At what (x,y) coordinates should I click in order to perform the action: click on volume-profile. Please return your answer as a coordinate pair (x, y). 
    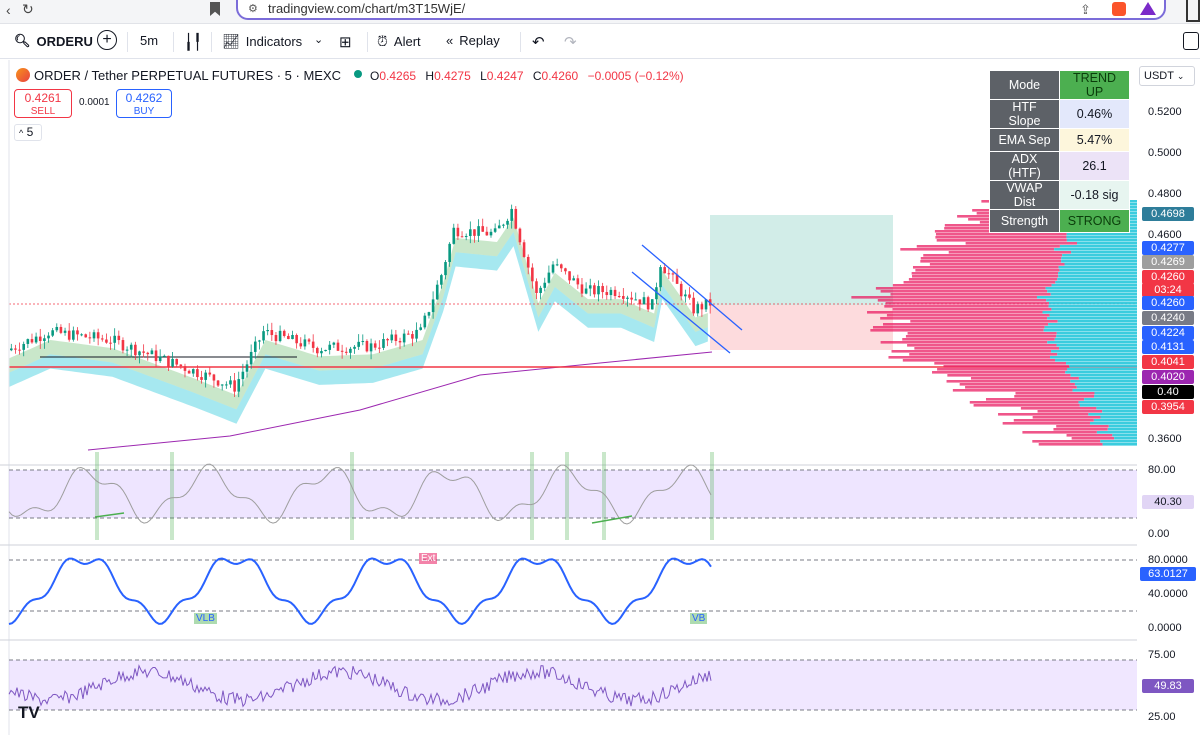
    Looking at the image, I should click on (994, 323).